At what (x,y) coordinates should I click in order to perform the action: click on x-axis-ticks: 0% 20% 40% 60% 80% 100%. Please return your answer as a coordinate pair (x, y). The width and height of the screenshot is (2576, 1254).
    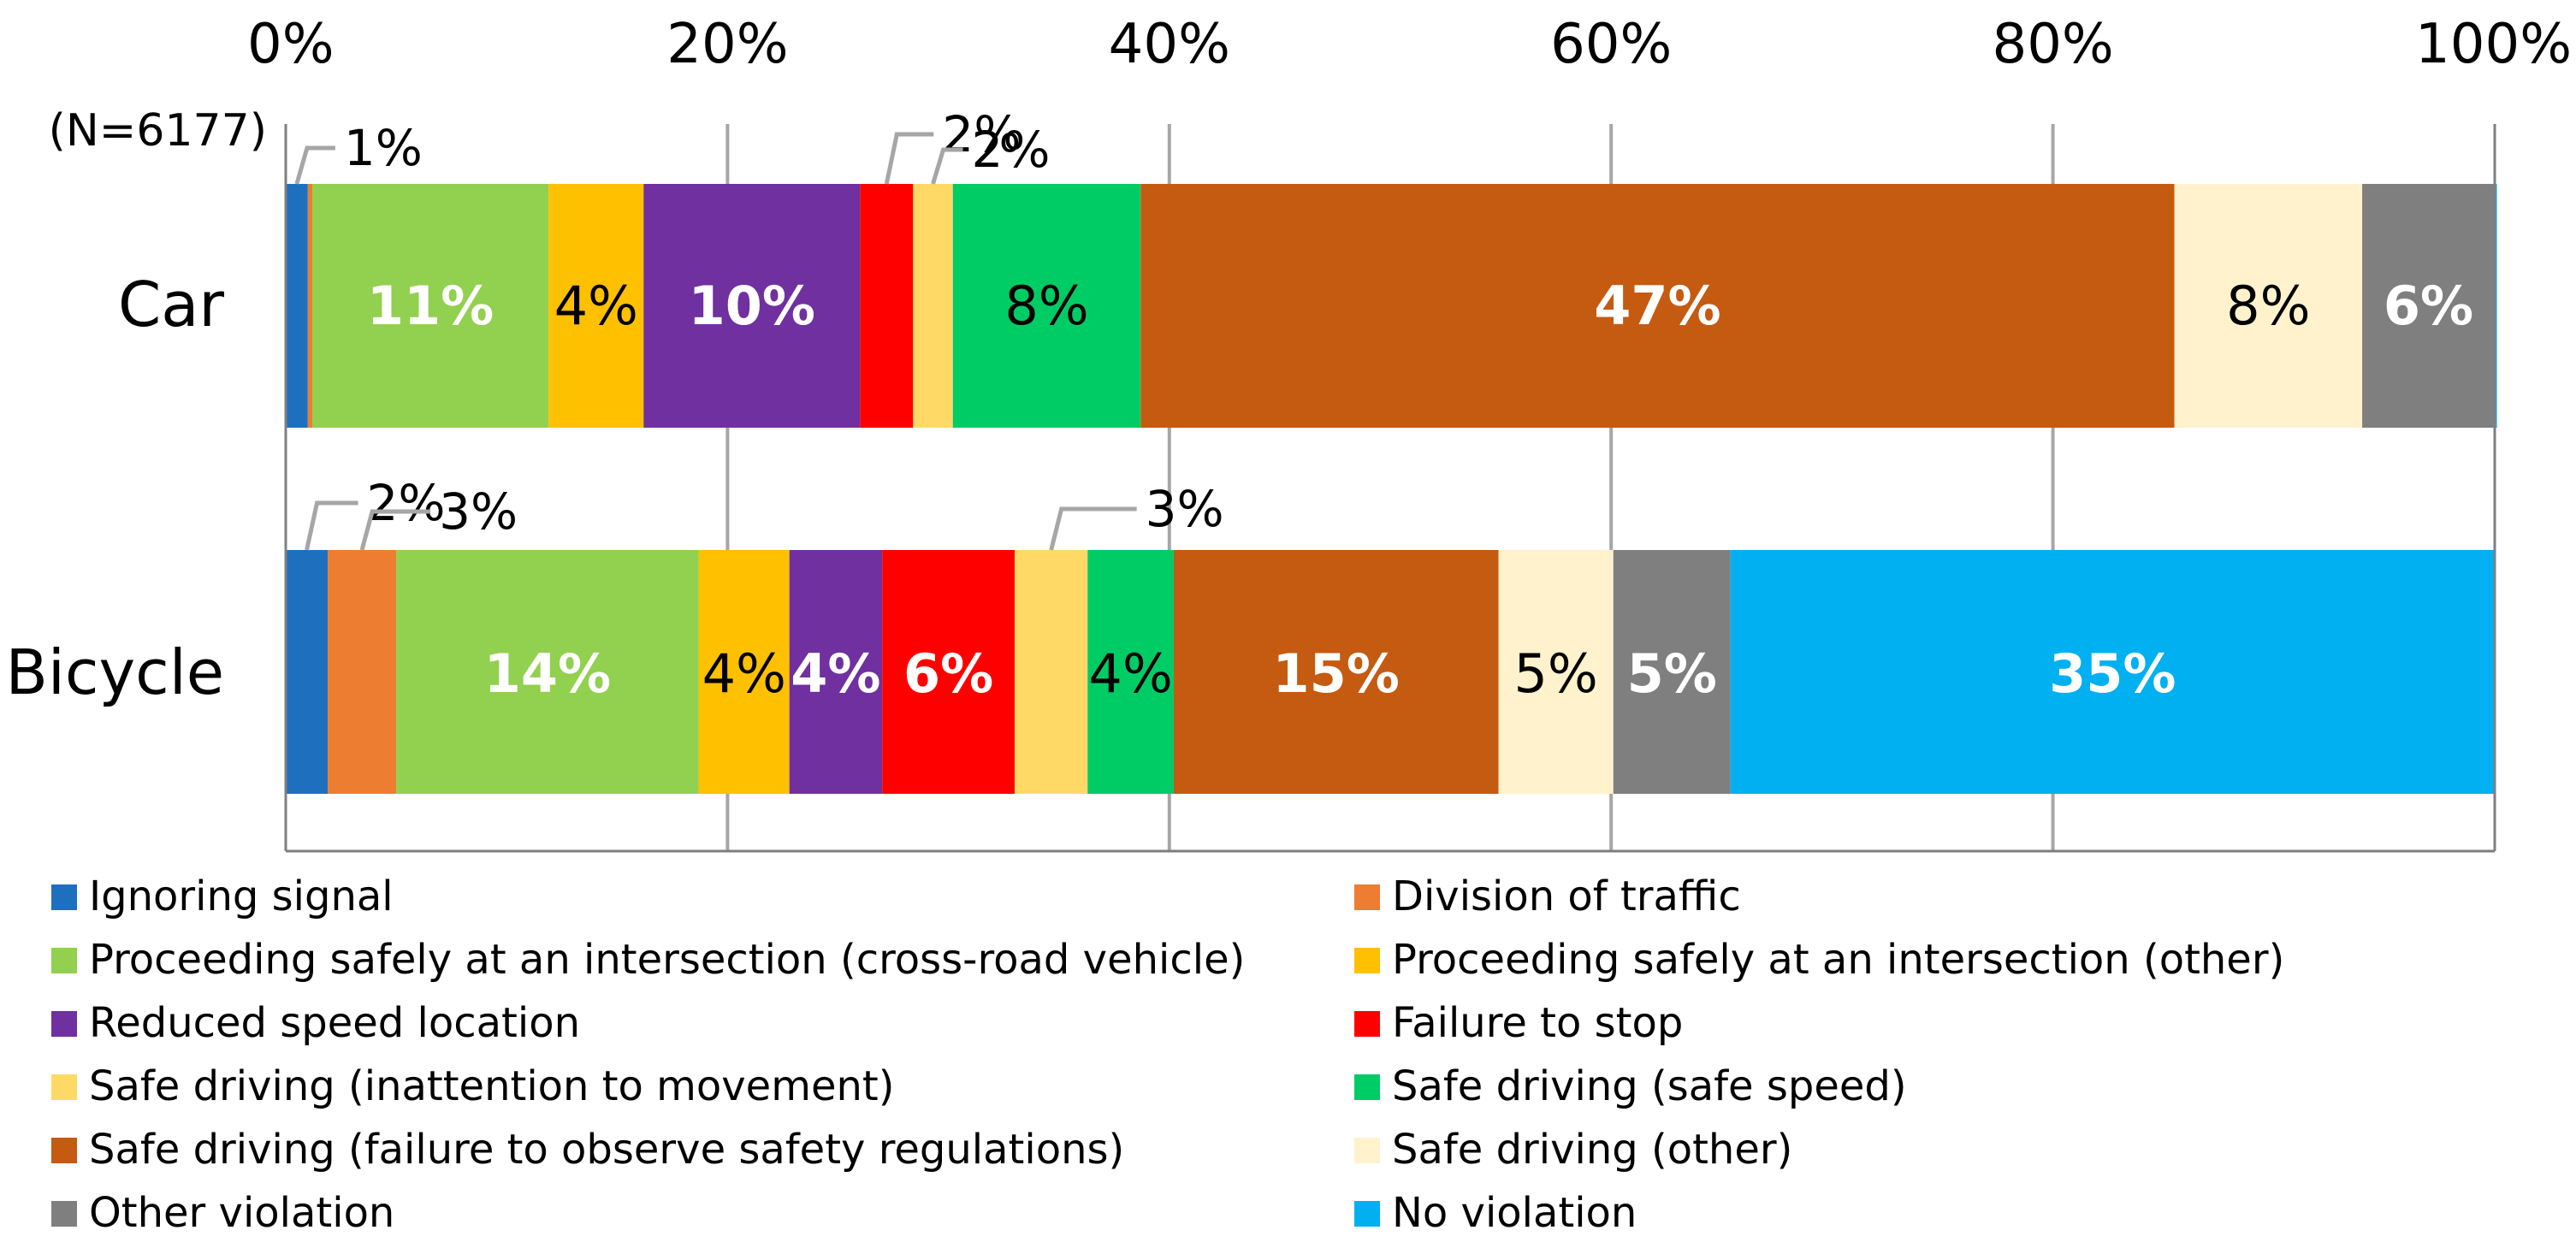
    Looking at the image, I should click on (1409, 44).